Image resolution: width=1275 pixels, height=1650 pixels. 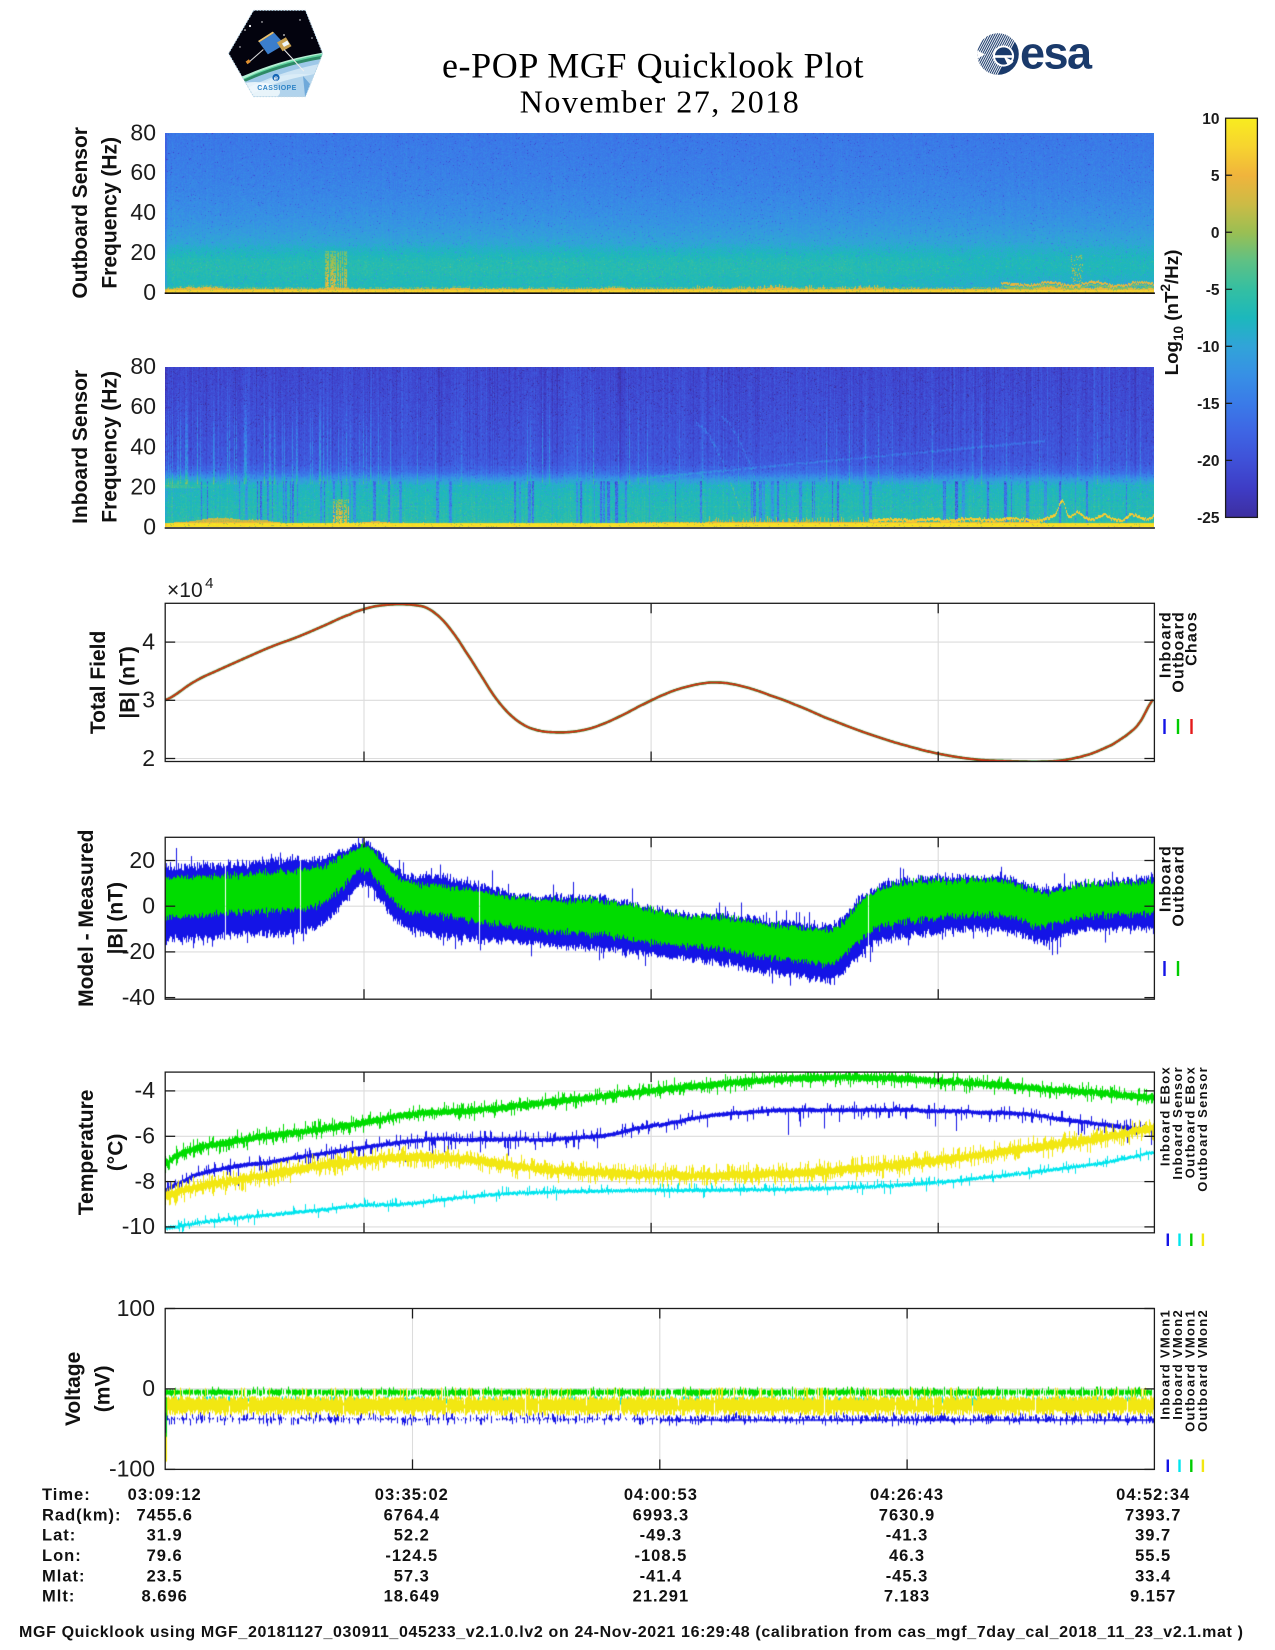 I want to click on svg-text: 6993.3, so click(x=661, y=1515).